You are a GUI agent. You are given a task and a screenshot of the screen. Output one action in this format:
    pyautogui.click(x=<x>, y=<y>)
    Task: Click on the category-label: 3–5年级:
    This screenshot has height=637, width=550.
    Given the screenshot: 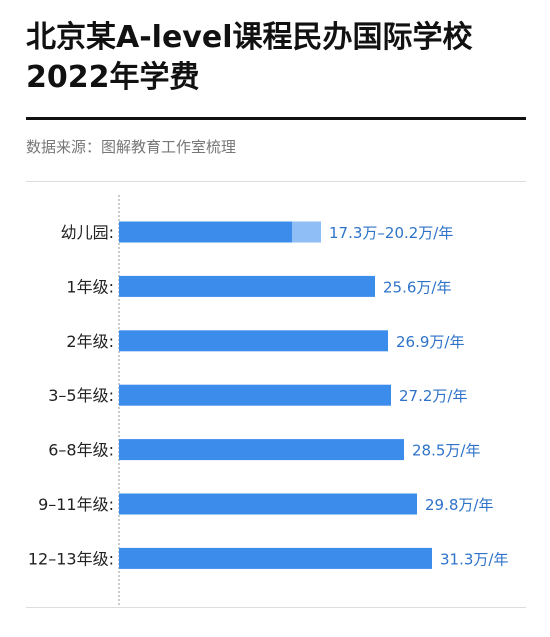 What is the action you would take?
    pyautogui.click(x=81, y=395)
    